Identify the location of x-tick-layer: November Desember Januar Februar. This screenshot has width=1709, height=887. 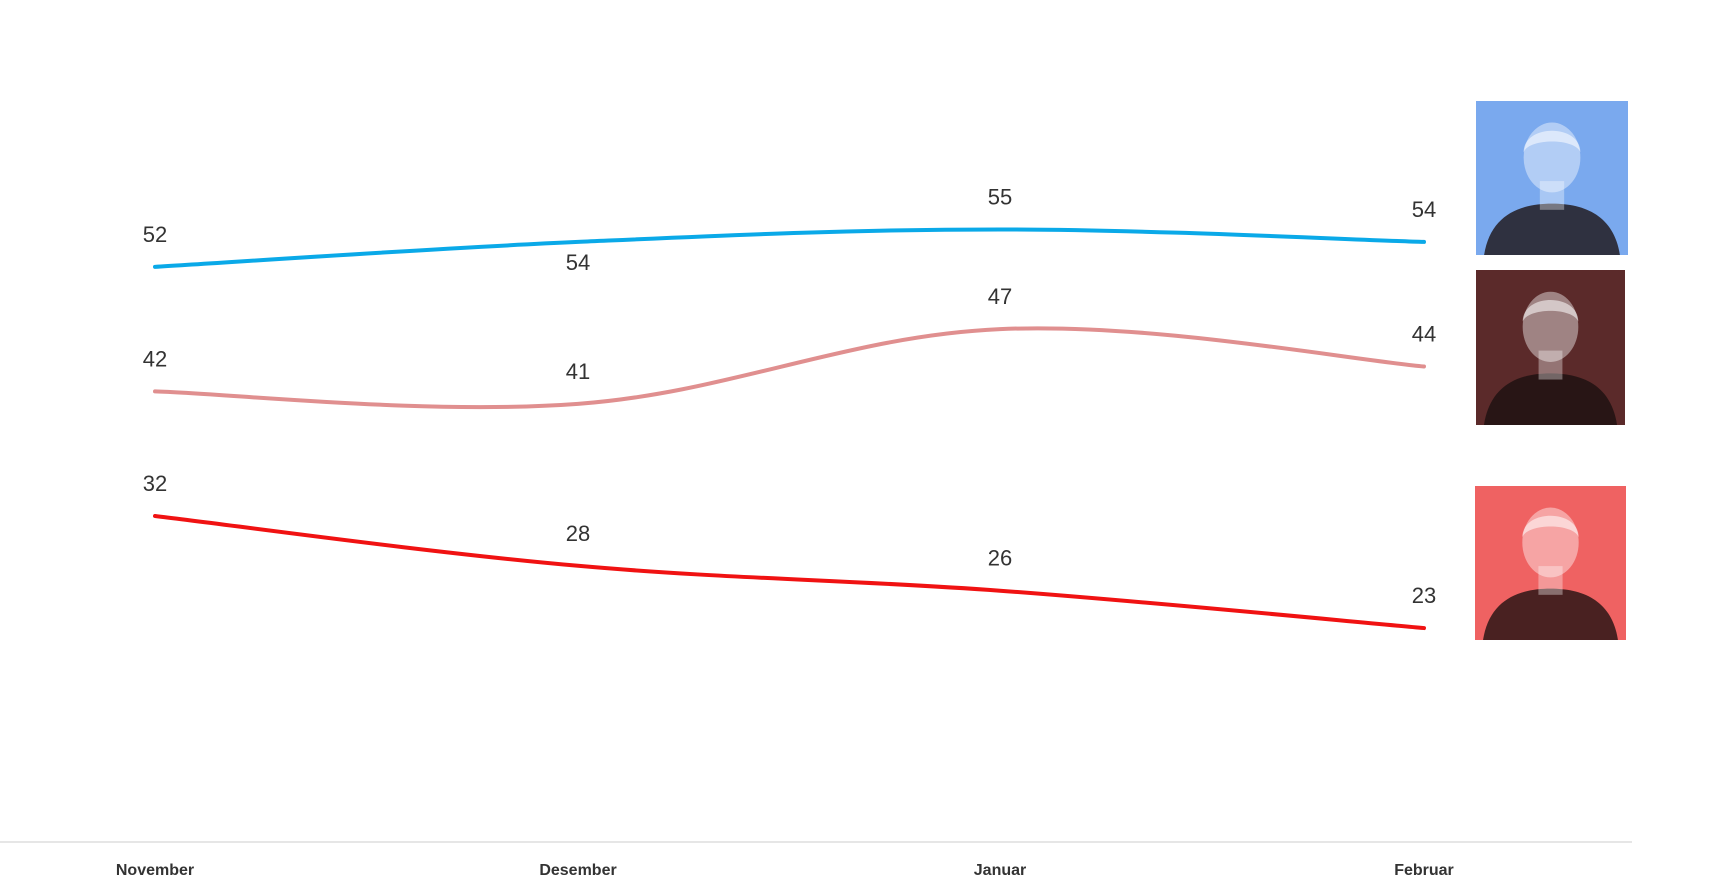
(785, 870).